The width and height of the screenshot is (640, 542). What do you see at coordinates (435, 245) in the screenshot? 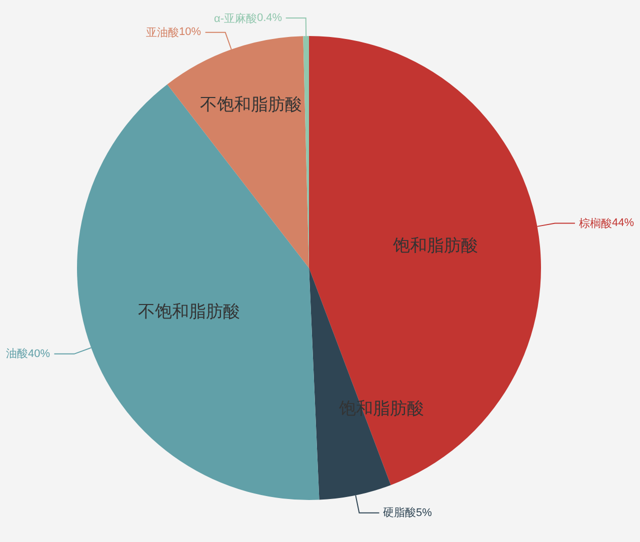
I see `slice-annotation: 饱和脂肪酸` at bounding box center [435, 245].